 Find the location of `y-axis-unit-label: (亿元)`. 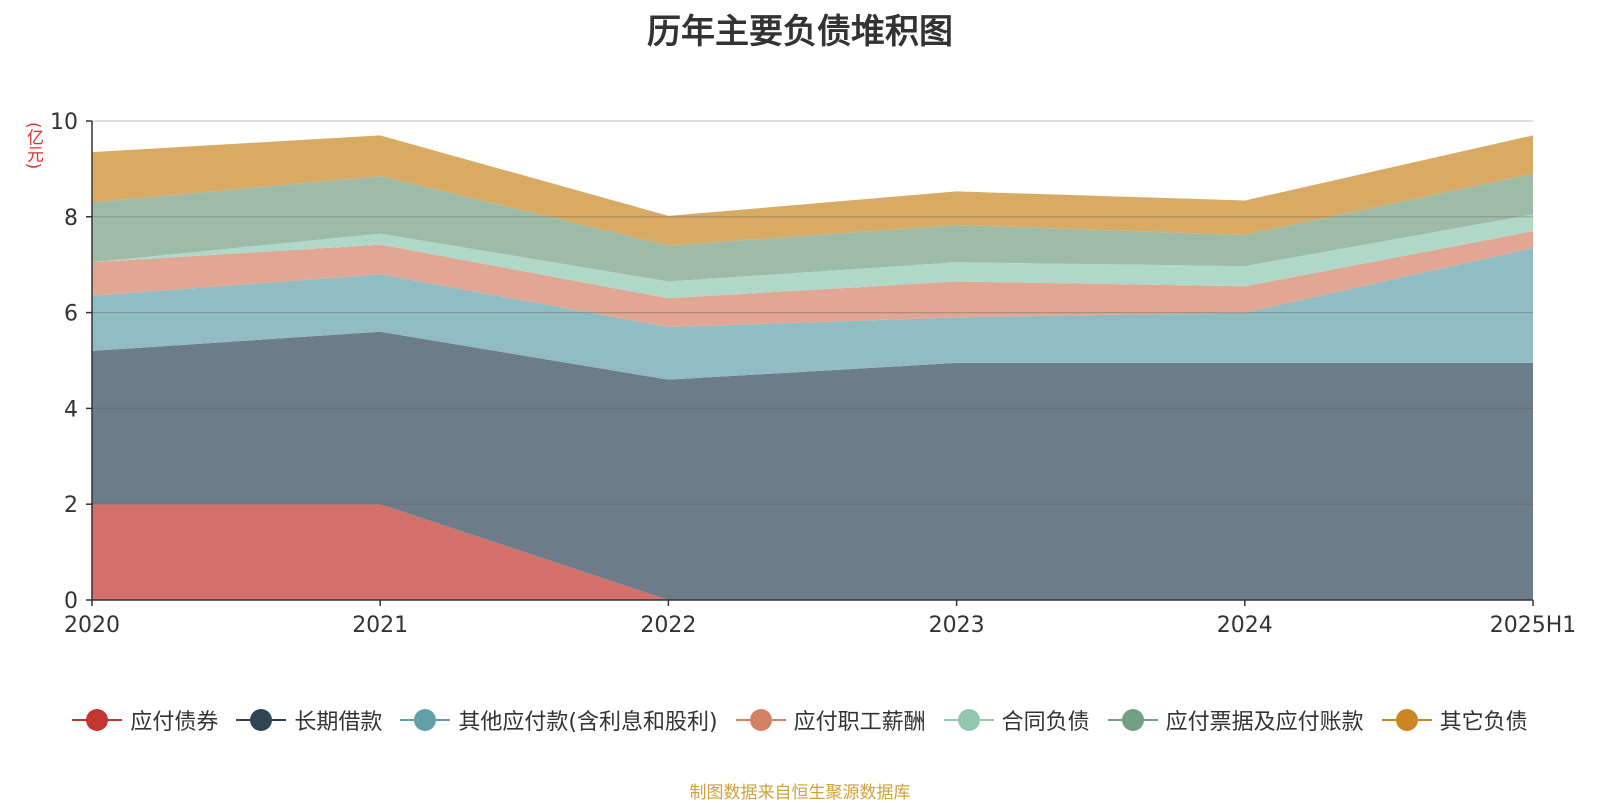

y-axis-unit-label: (亿元) is located at coordinates (33, 146).